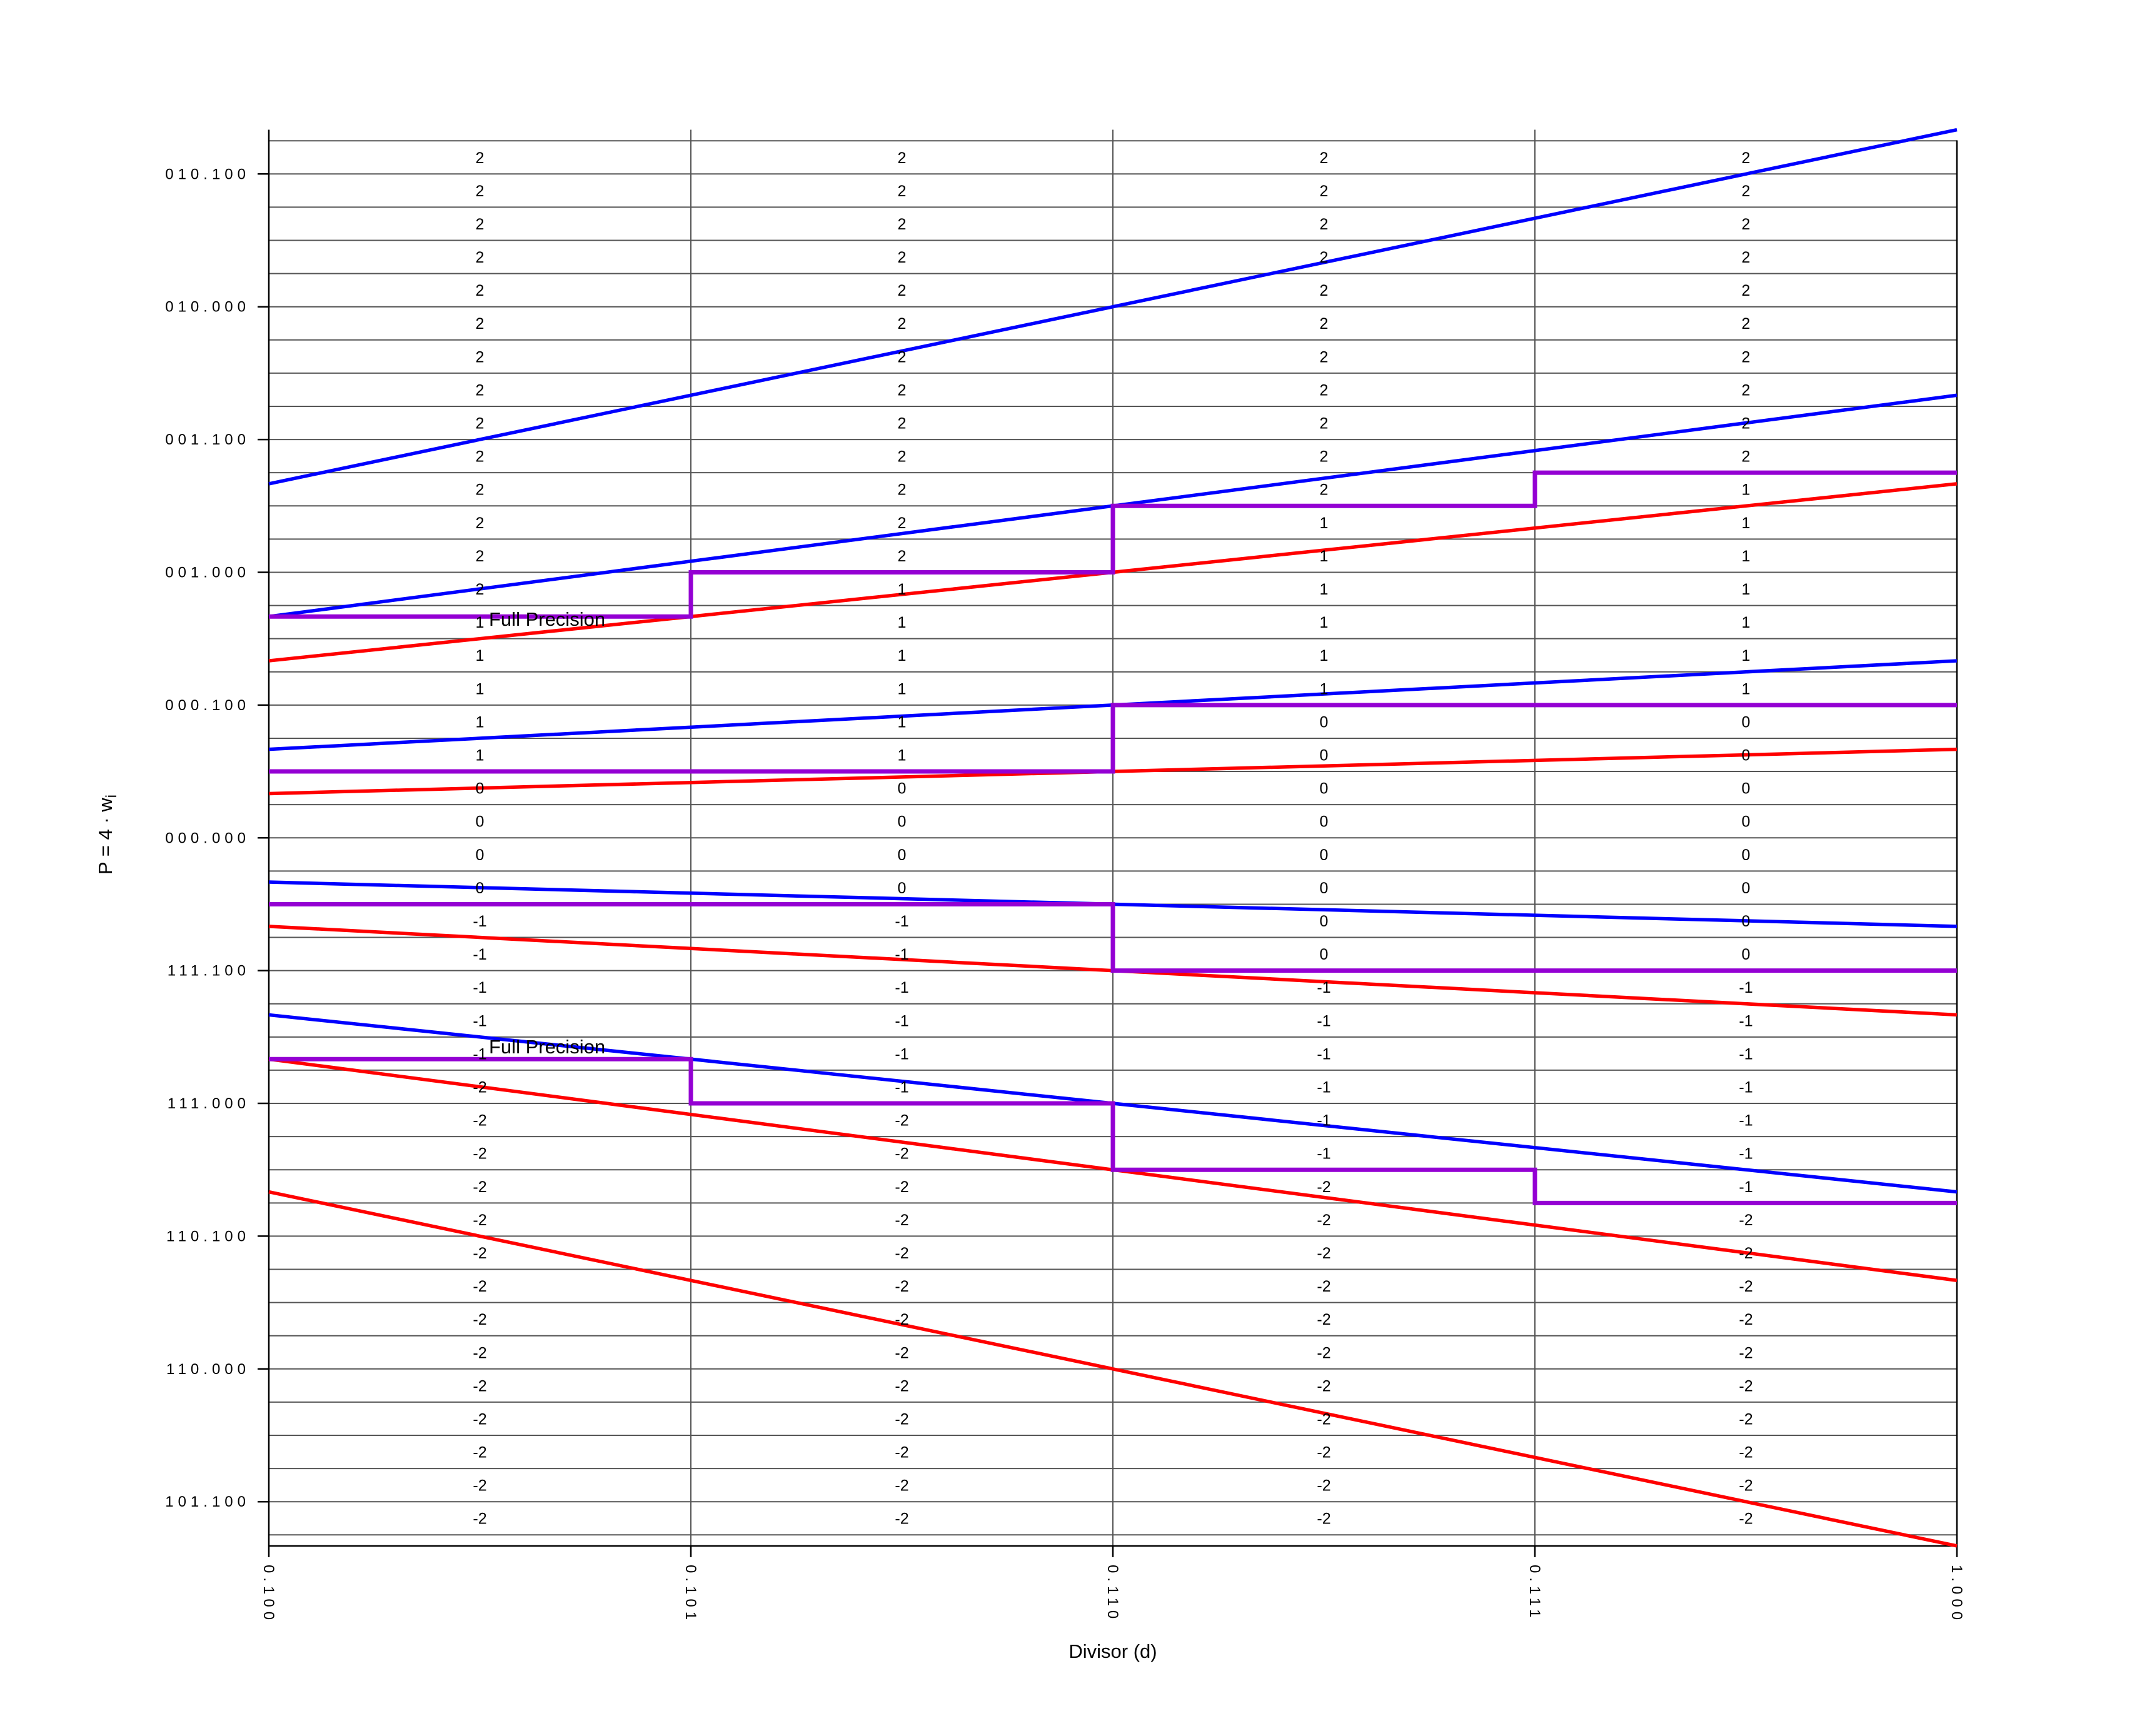  I want to click on y-tick-label: 001.000, so click(207, 572).